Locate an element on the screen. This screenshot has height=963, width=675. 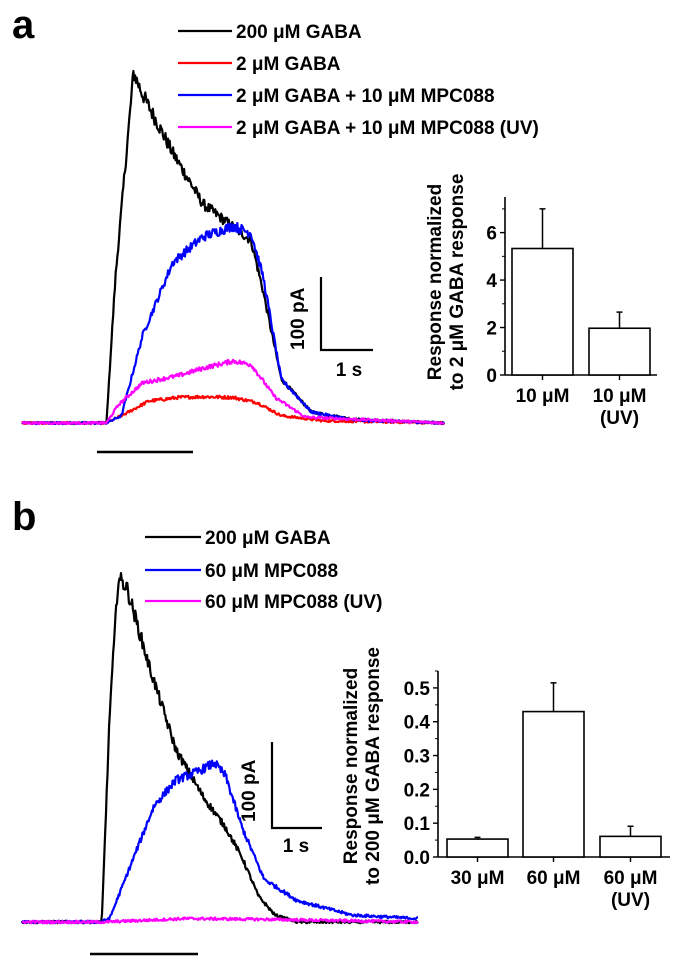
y-axis-title-line: to 2 μM GABA response is located at coordinates (457, 282).